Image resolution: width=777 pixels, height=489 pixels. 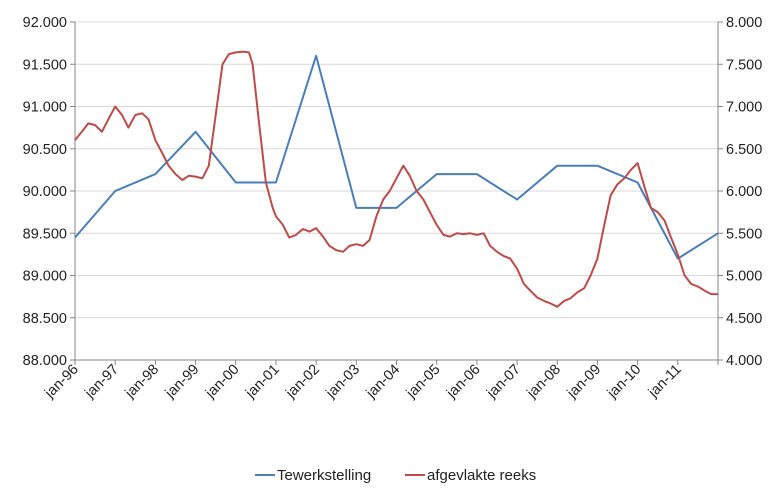 What do you see at coordinates (45, 234) in the screenshot?
I see `left-tick-label: 89.500` at bounding box center [45, 234].